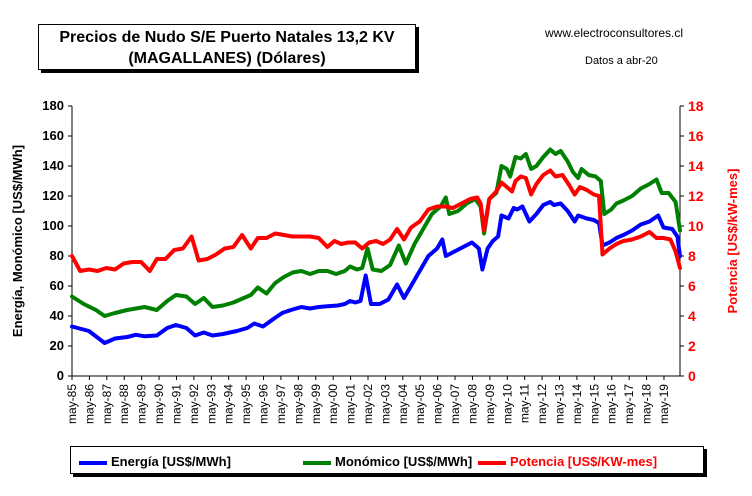 The image size is (752, 496). Describe the element at coordinates (107, 404) in the screenshot. I see `x-tick-label: may-87` at that location.